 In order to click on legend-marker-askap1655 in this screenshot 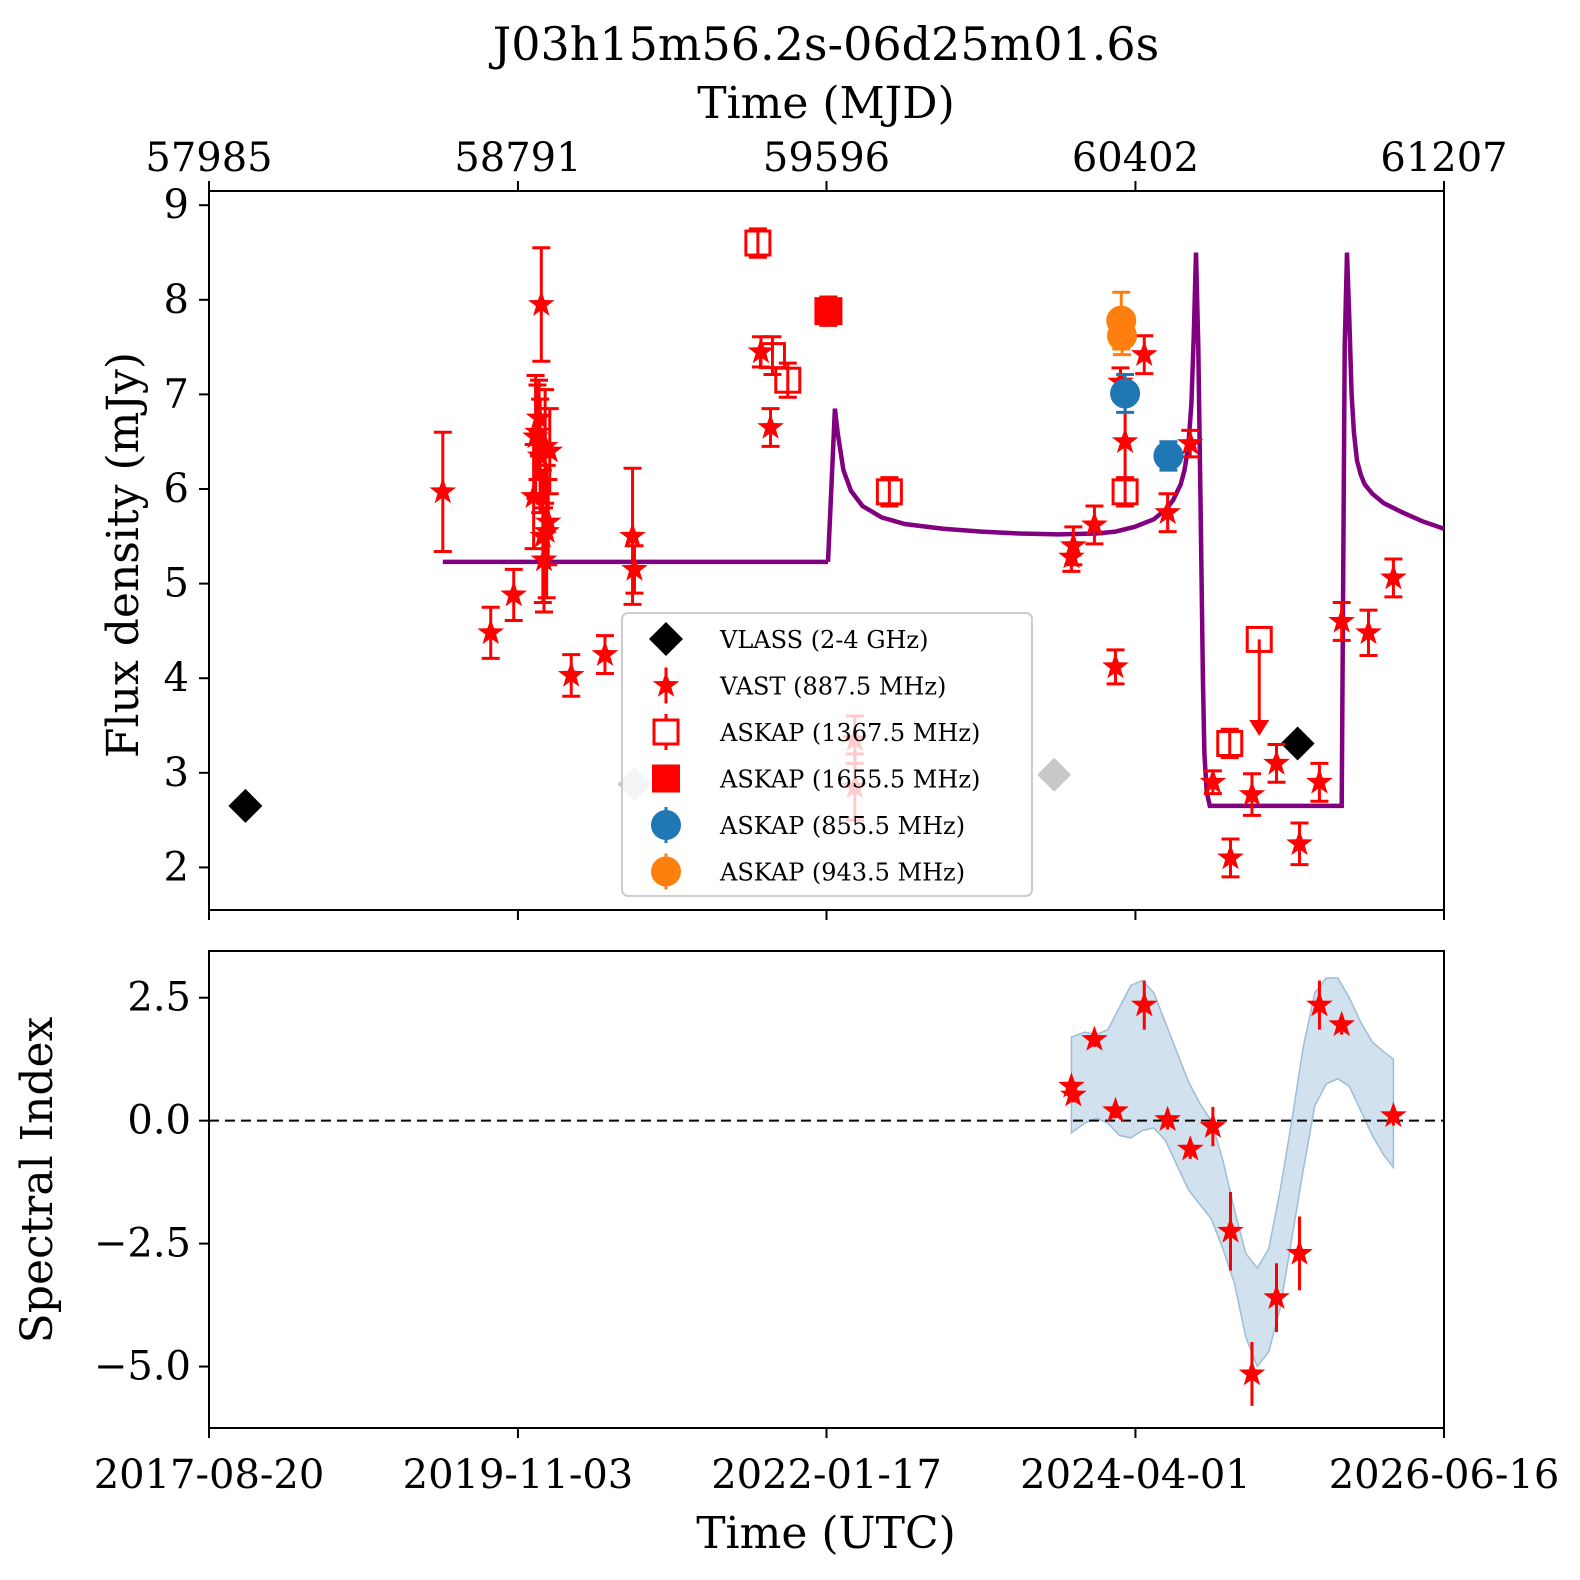, I will do `click(666, 778)`.